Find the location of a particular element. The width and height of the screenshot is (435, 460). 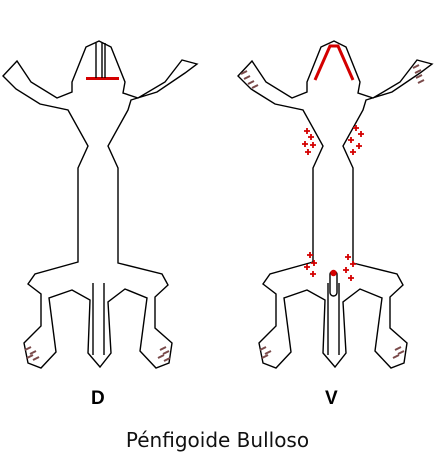

ear-band-dorsal is located at coordinates (102, 61).